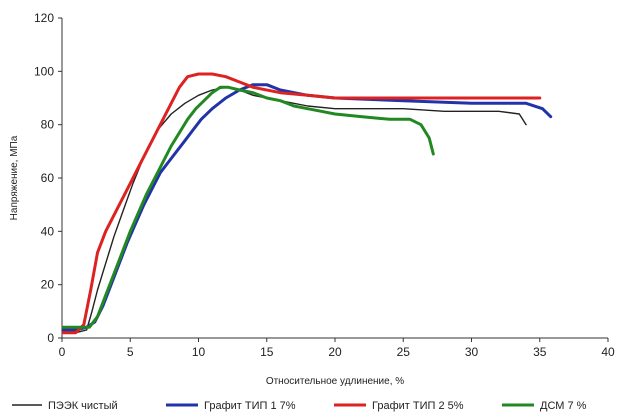 The image size is (622, 419). What do you see at coordinates (62, 352) in the screenshot?
I see `x-tick-label: 0` at bounding box center [62, 352].